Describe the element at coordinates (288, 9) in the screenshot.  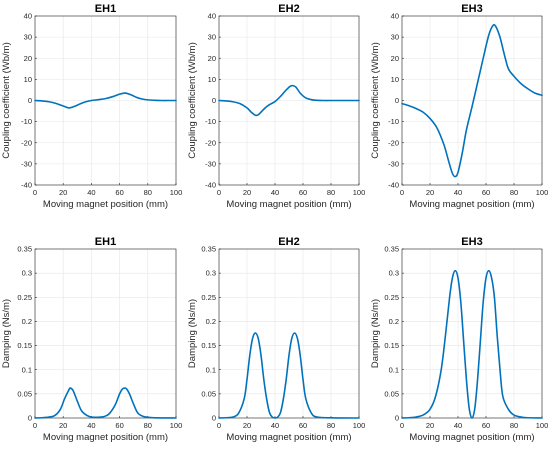
I see `chart-title: EH2` at that location.